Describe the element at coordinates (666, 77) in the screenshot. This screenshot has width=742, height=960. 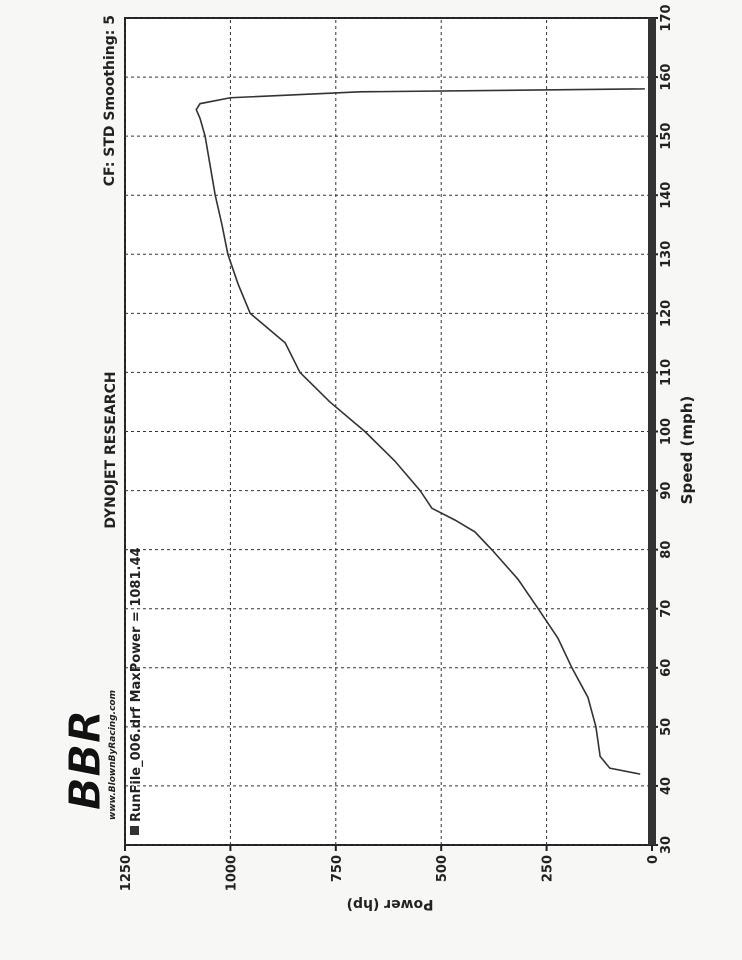
I see `x-tick-label: 160` at that location.